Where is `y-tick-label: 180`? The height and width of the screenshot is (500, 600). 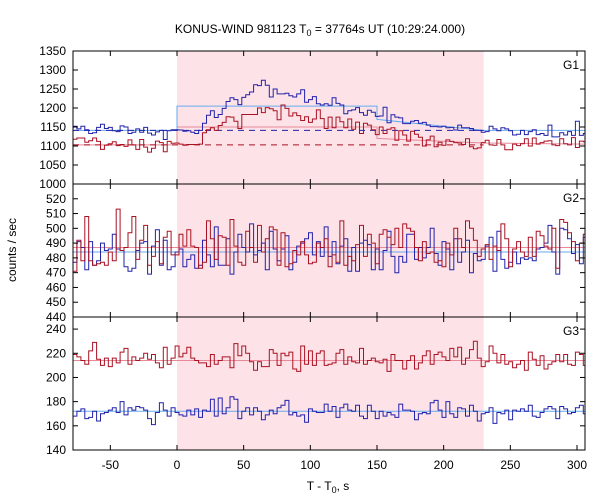 y-tick-label: 180 is located at coordinates (56, 402).